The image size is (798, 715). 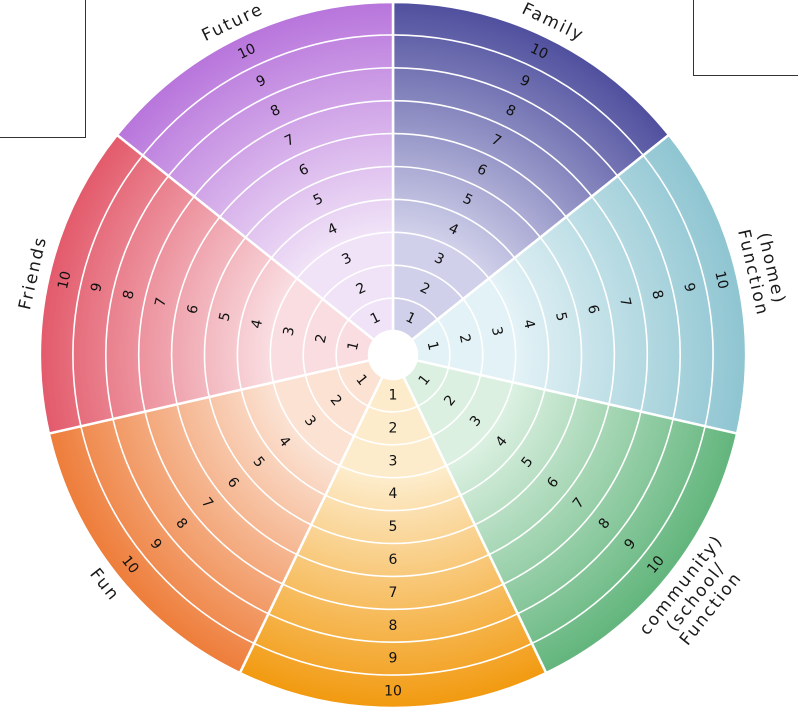 What do you see at coordinates (721, 280) in the screenshot?
I see `ring-number-function-home-10: 10` at bounding box center [721, 280].